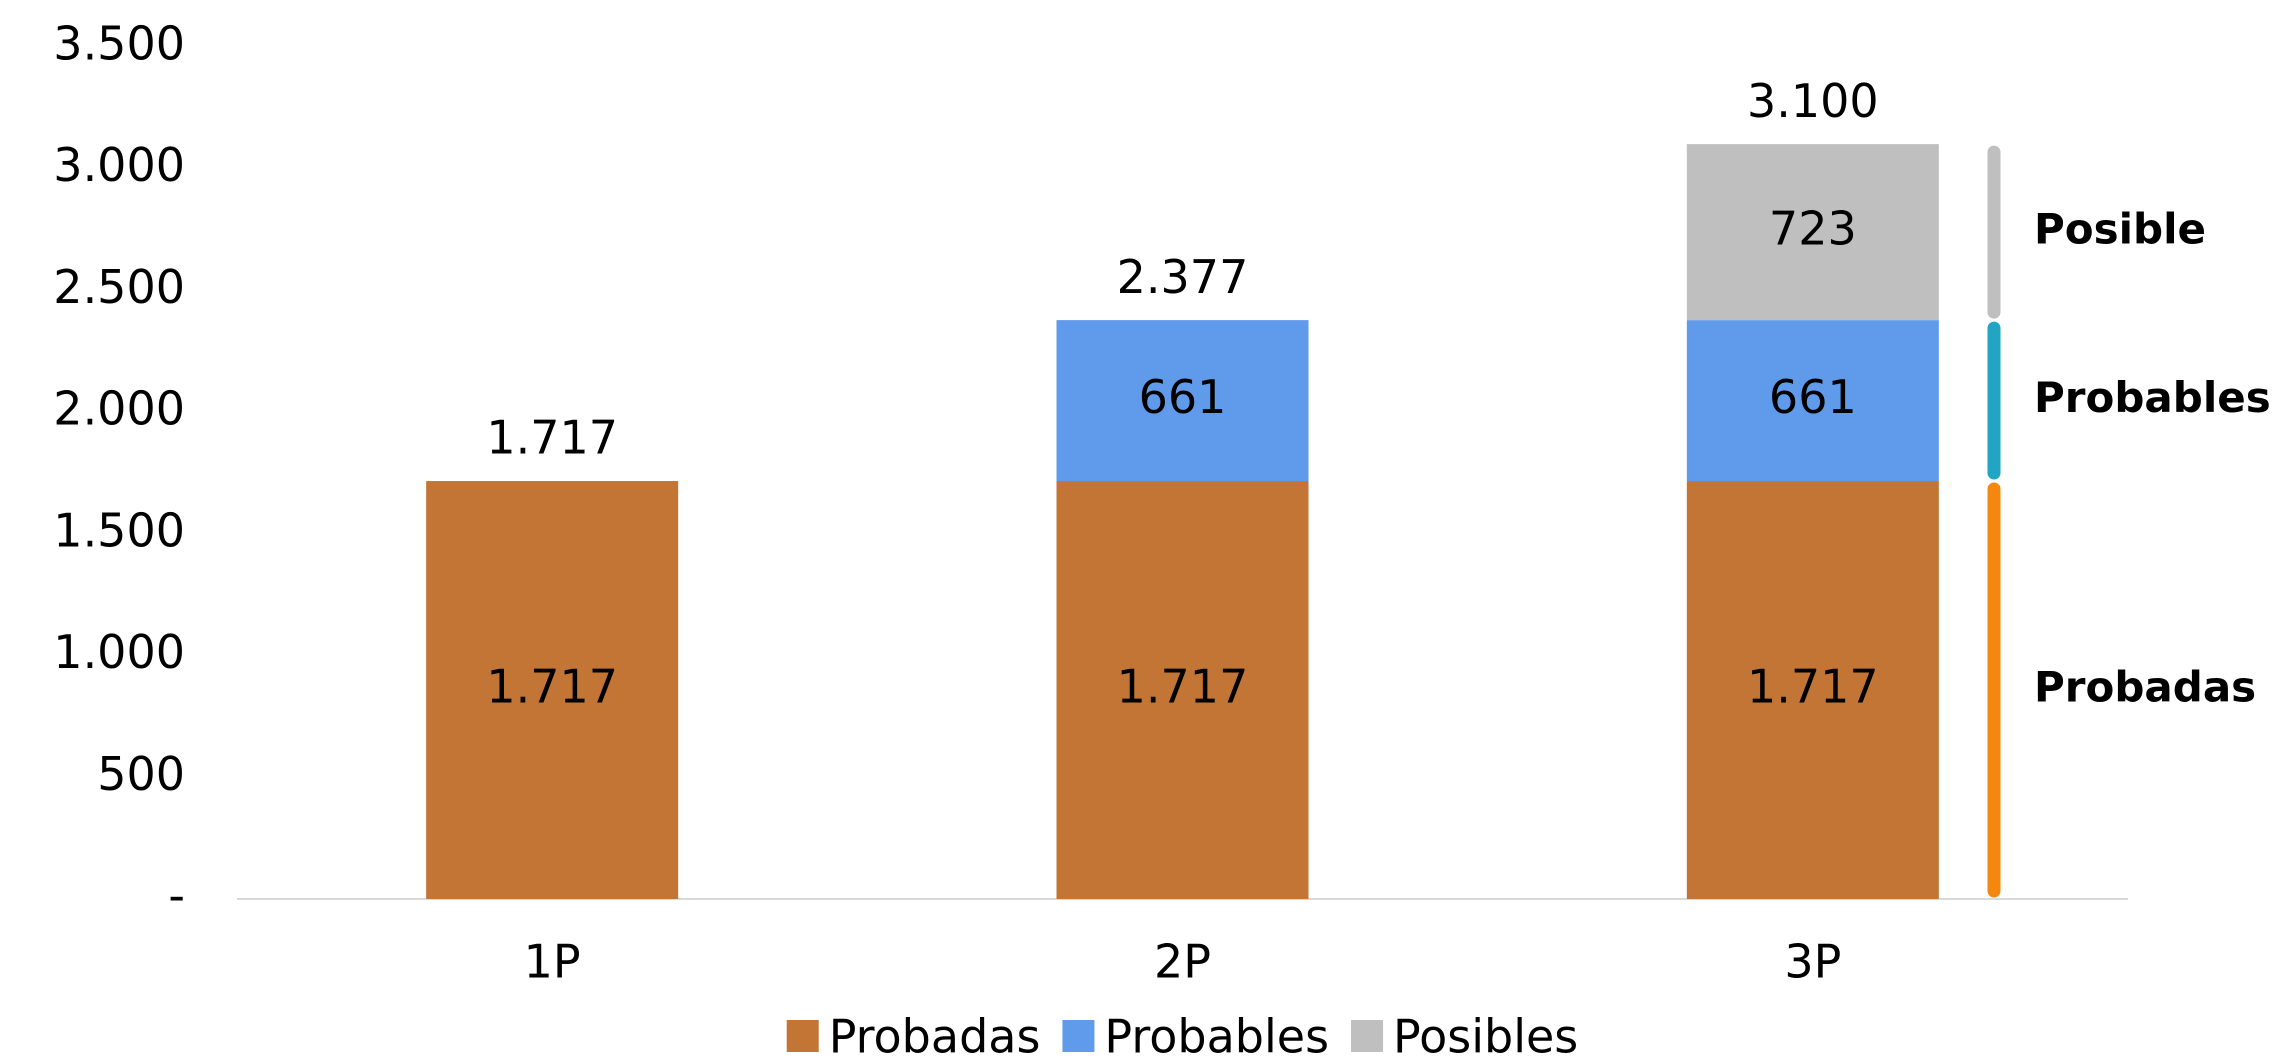  Describe the element at coordinates (2152, 397) in the screenshot. I see `bracket-label: Probables` at that location.